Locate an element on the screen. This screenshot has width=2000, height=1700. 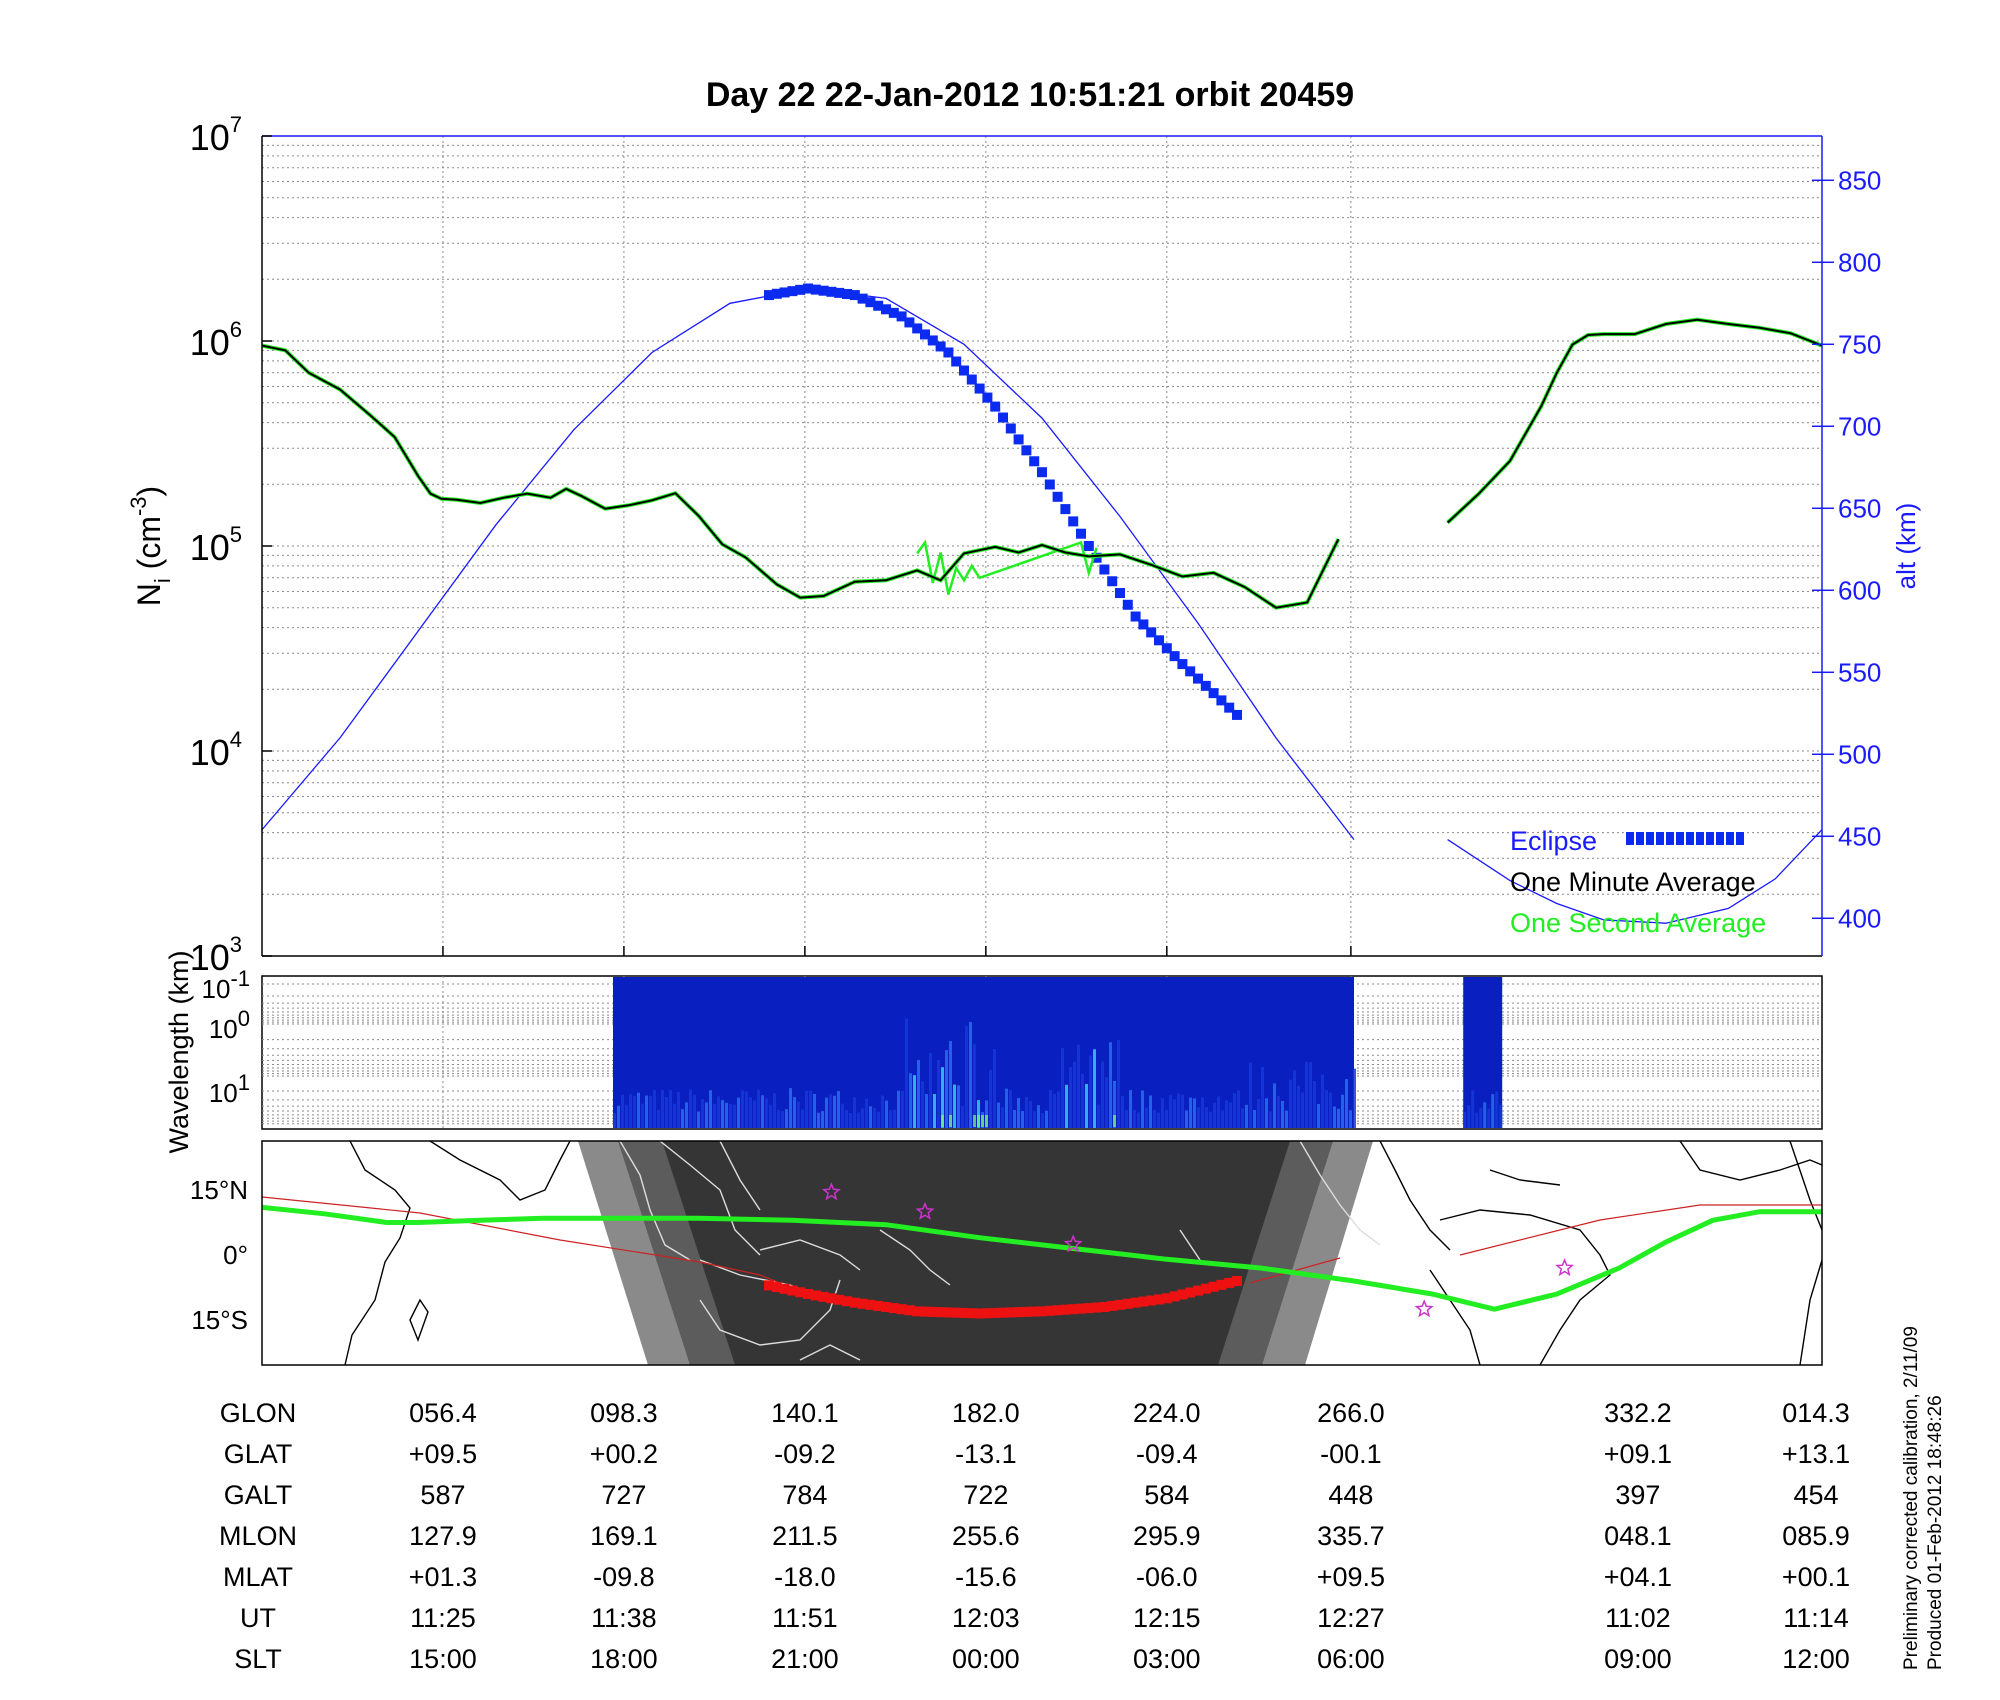
density-y-ticks: 103 104 105 106 107 is located at coordinates (231, 545).